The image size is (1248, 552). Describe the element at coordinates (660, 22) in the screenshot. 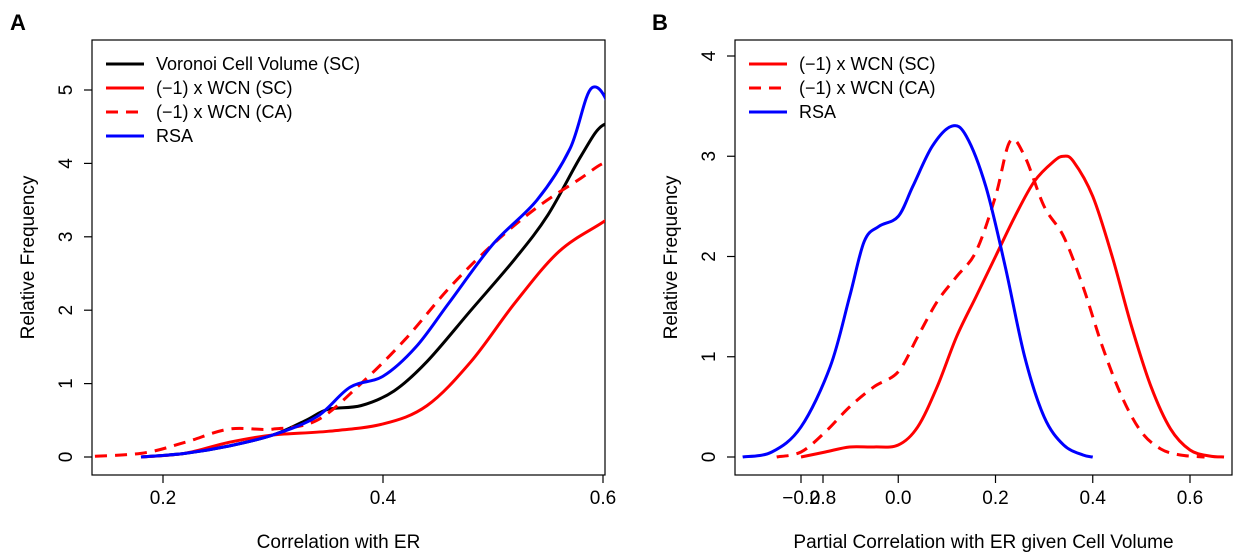

I see `panel-letter-b: B` at that location.